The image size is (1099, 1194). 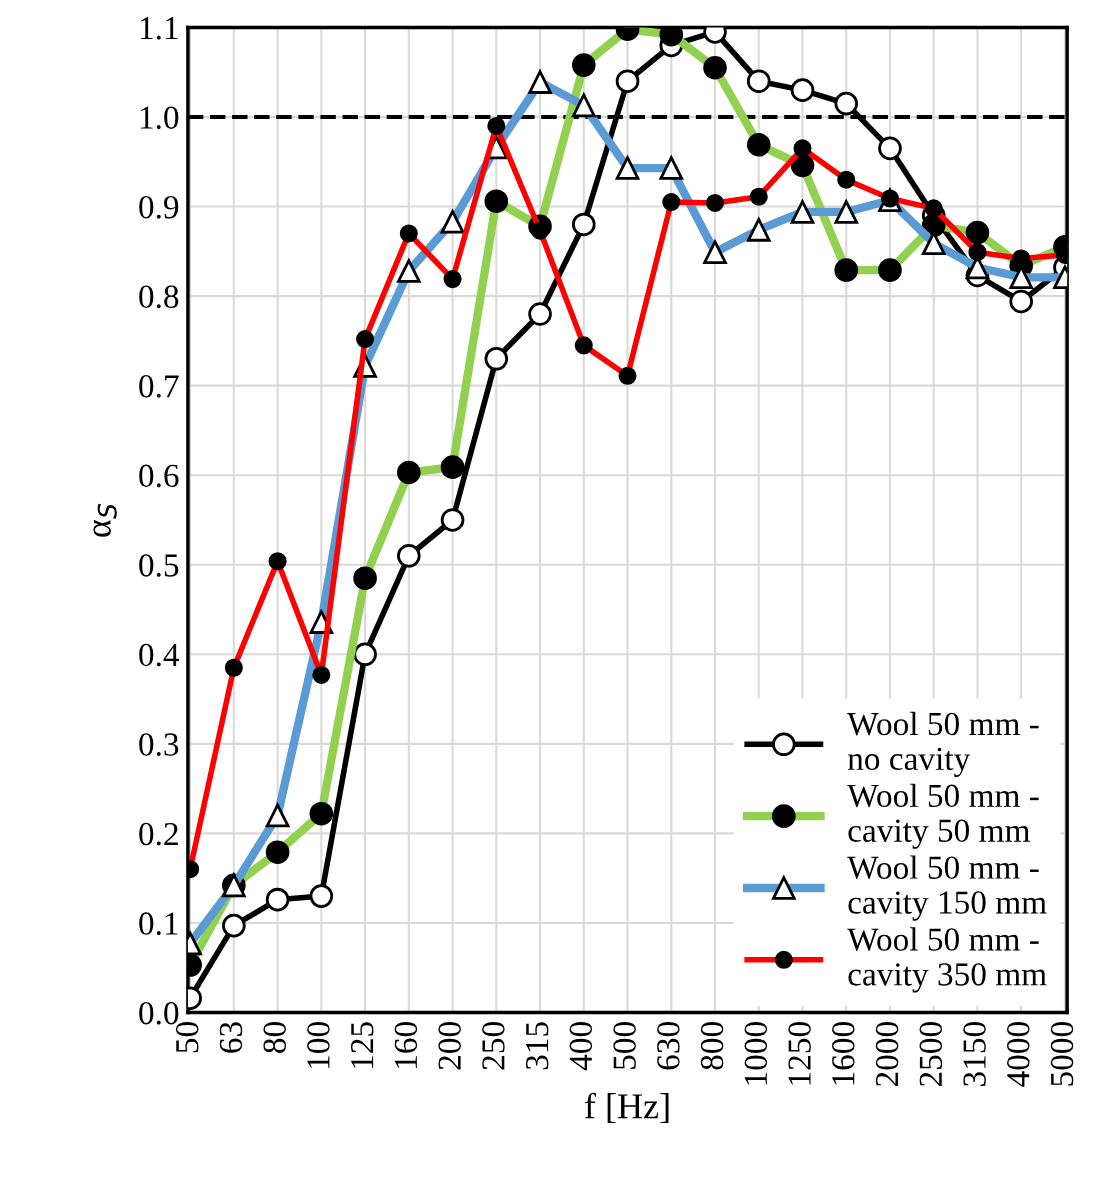 What do you see at coordinates (159, 565) in the screenshot?
I see `y-tick-label: 0.5` at bounding box center [159, 565].